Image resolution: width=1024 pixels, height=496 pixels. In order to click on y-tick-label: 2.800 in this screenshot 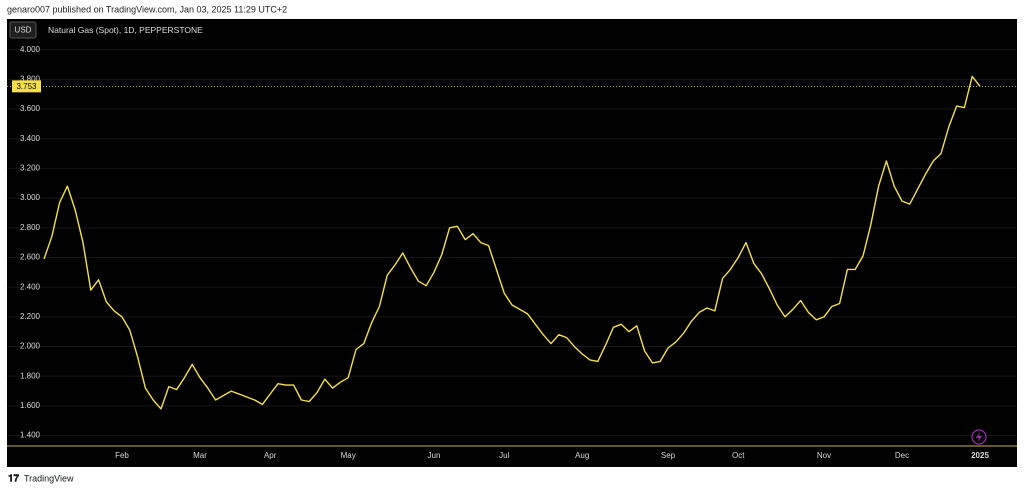, I will do `click(30, 227)`.